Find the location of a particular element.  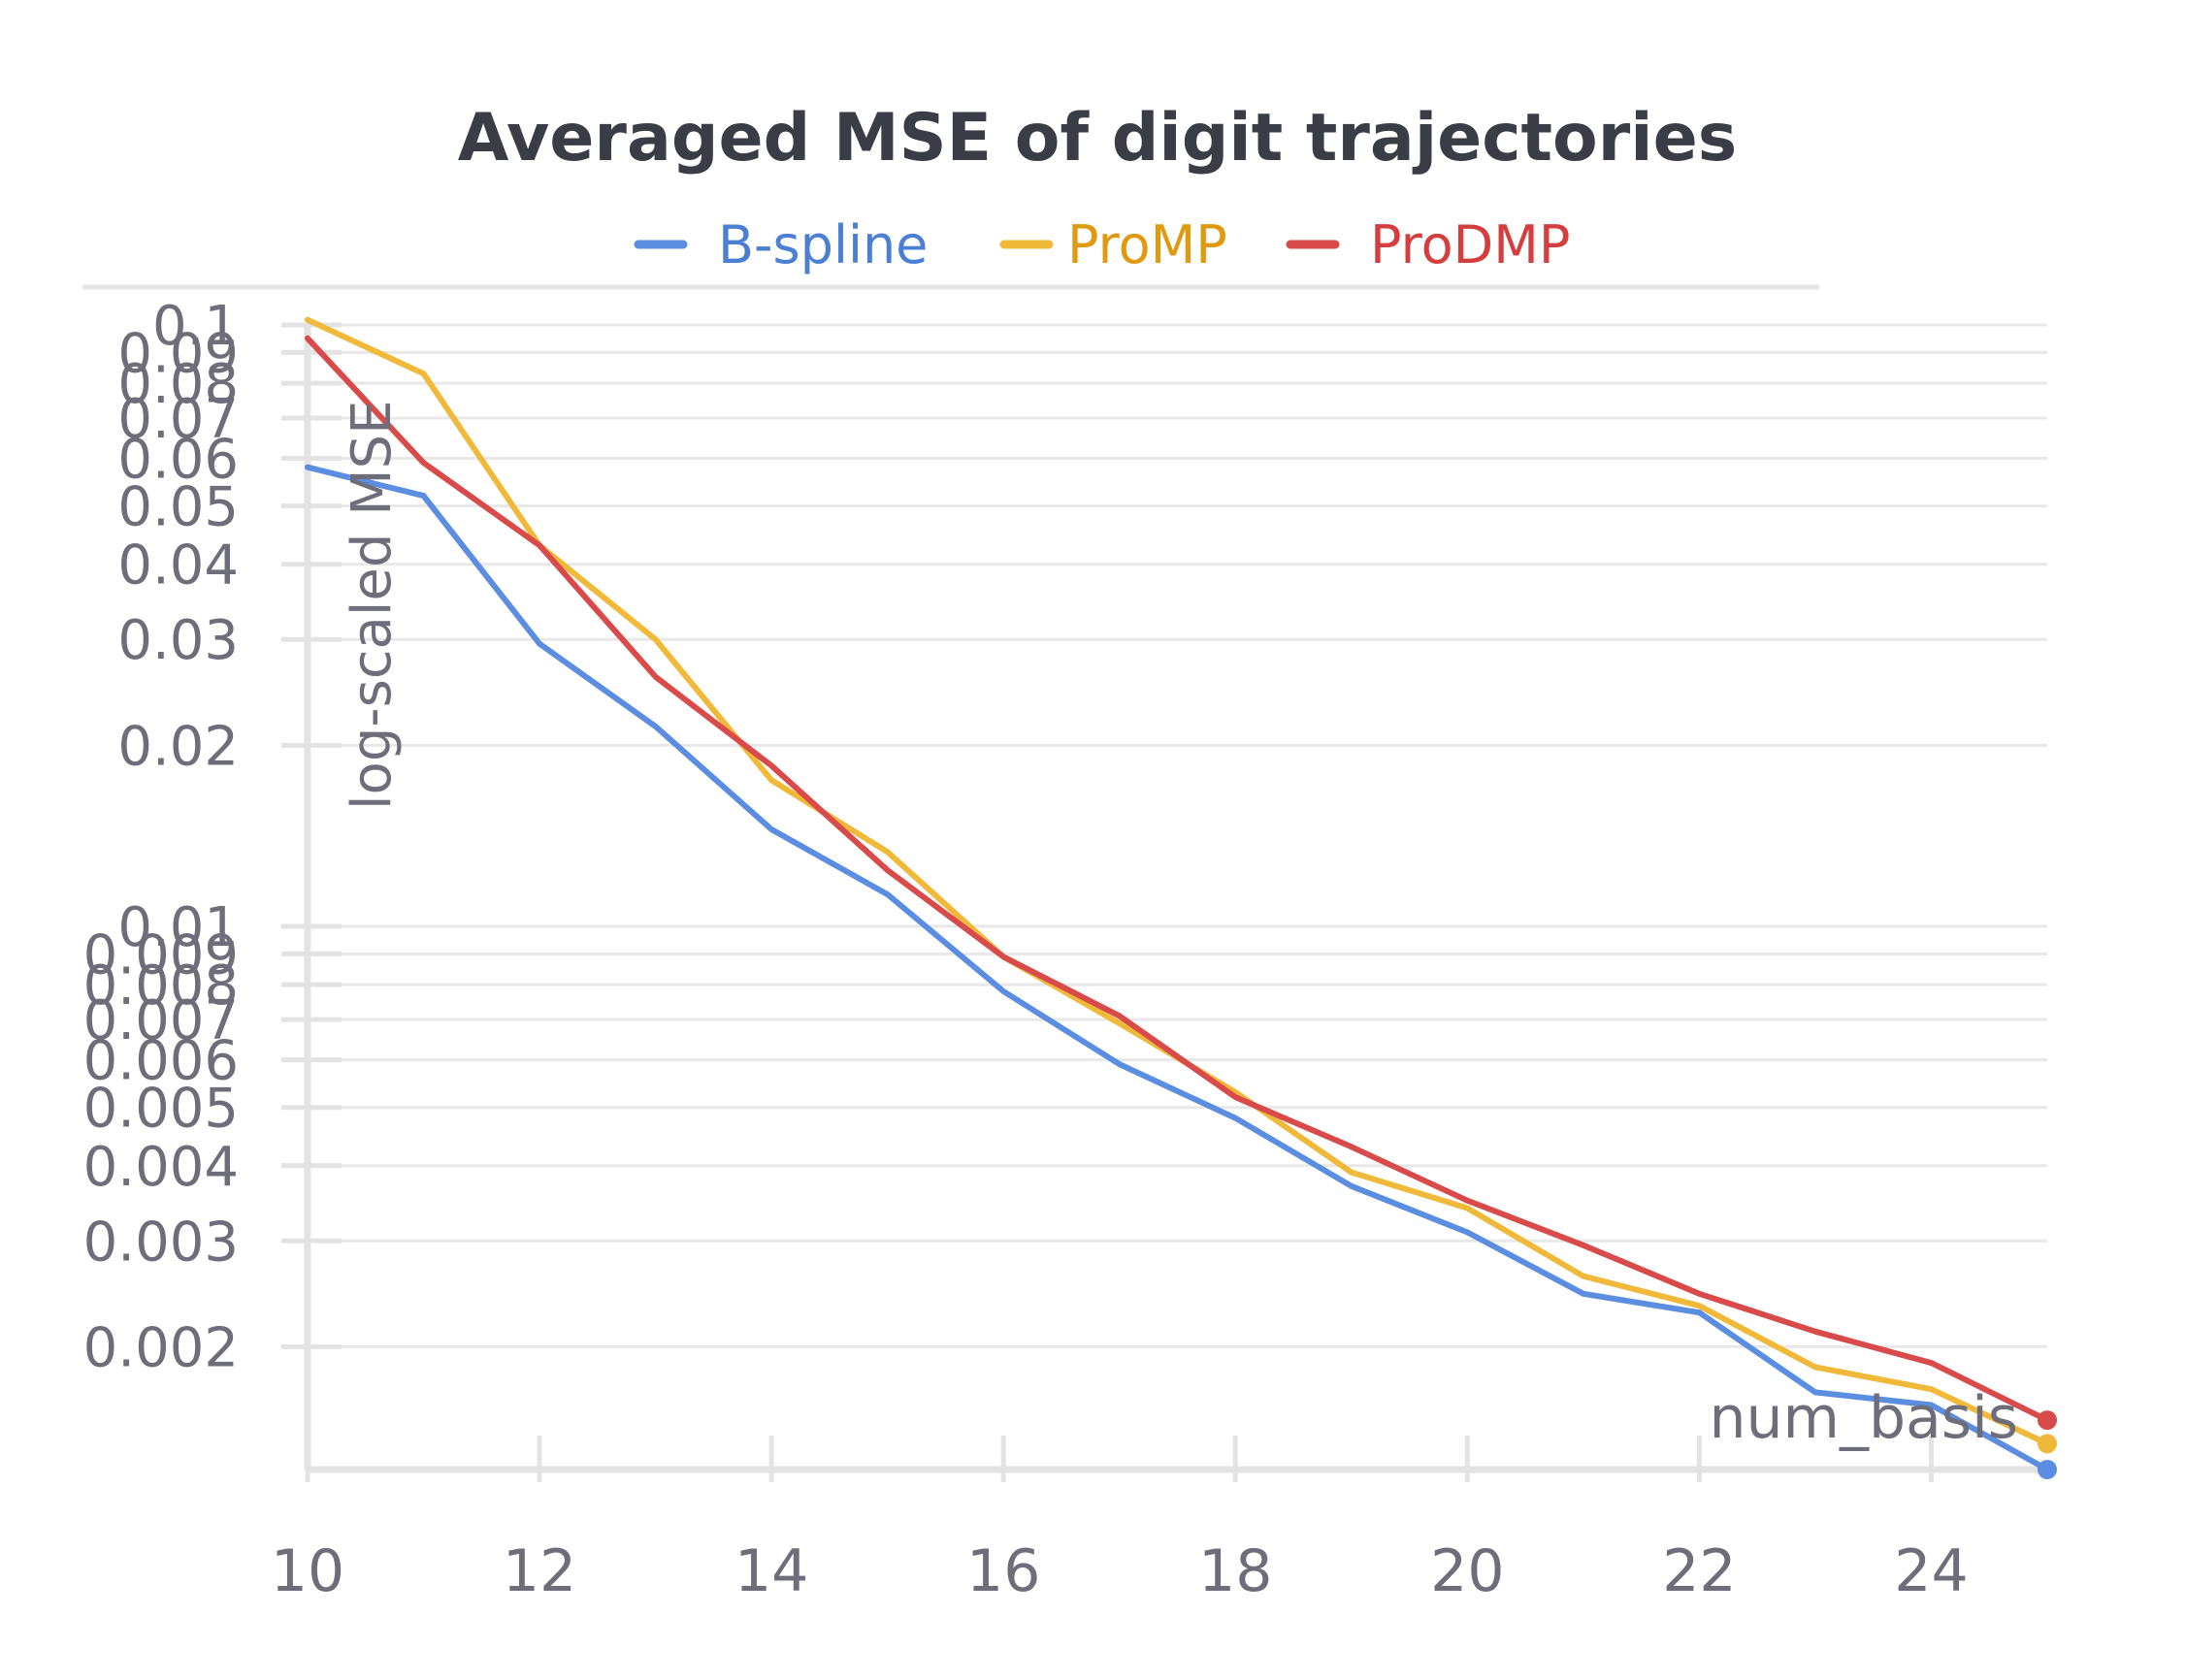

x-axis-label: num_basis is located at coordinates (1863, 1418).